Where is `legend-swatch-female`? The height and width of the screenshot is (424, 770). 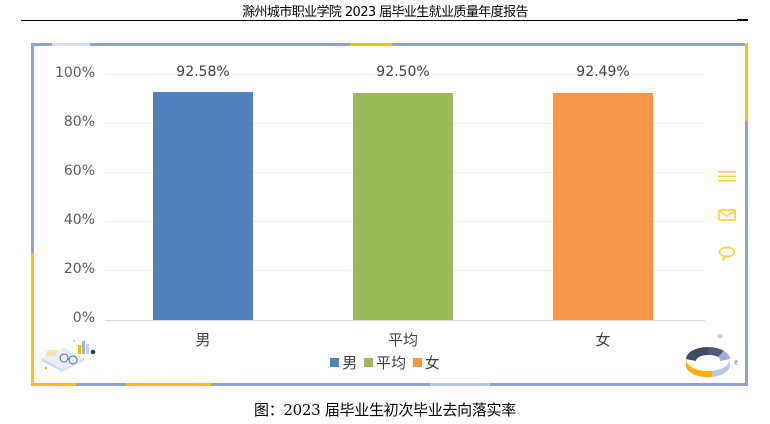
legend-swatch-female is located at coordinates (417, 362).